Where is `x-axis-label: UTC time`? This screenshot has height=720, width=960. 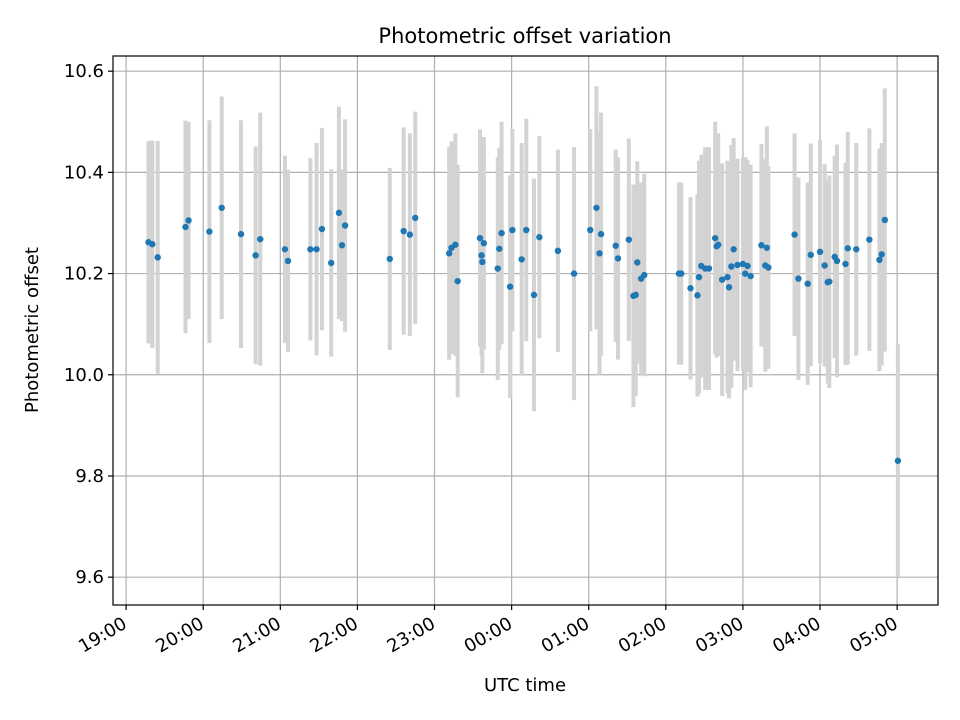
x-axis-label: UTC time is located at coordinates (525, 685).